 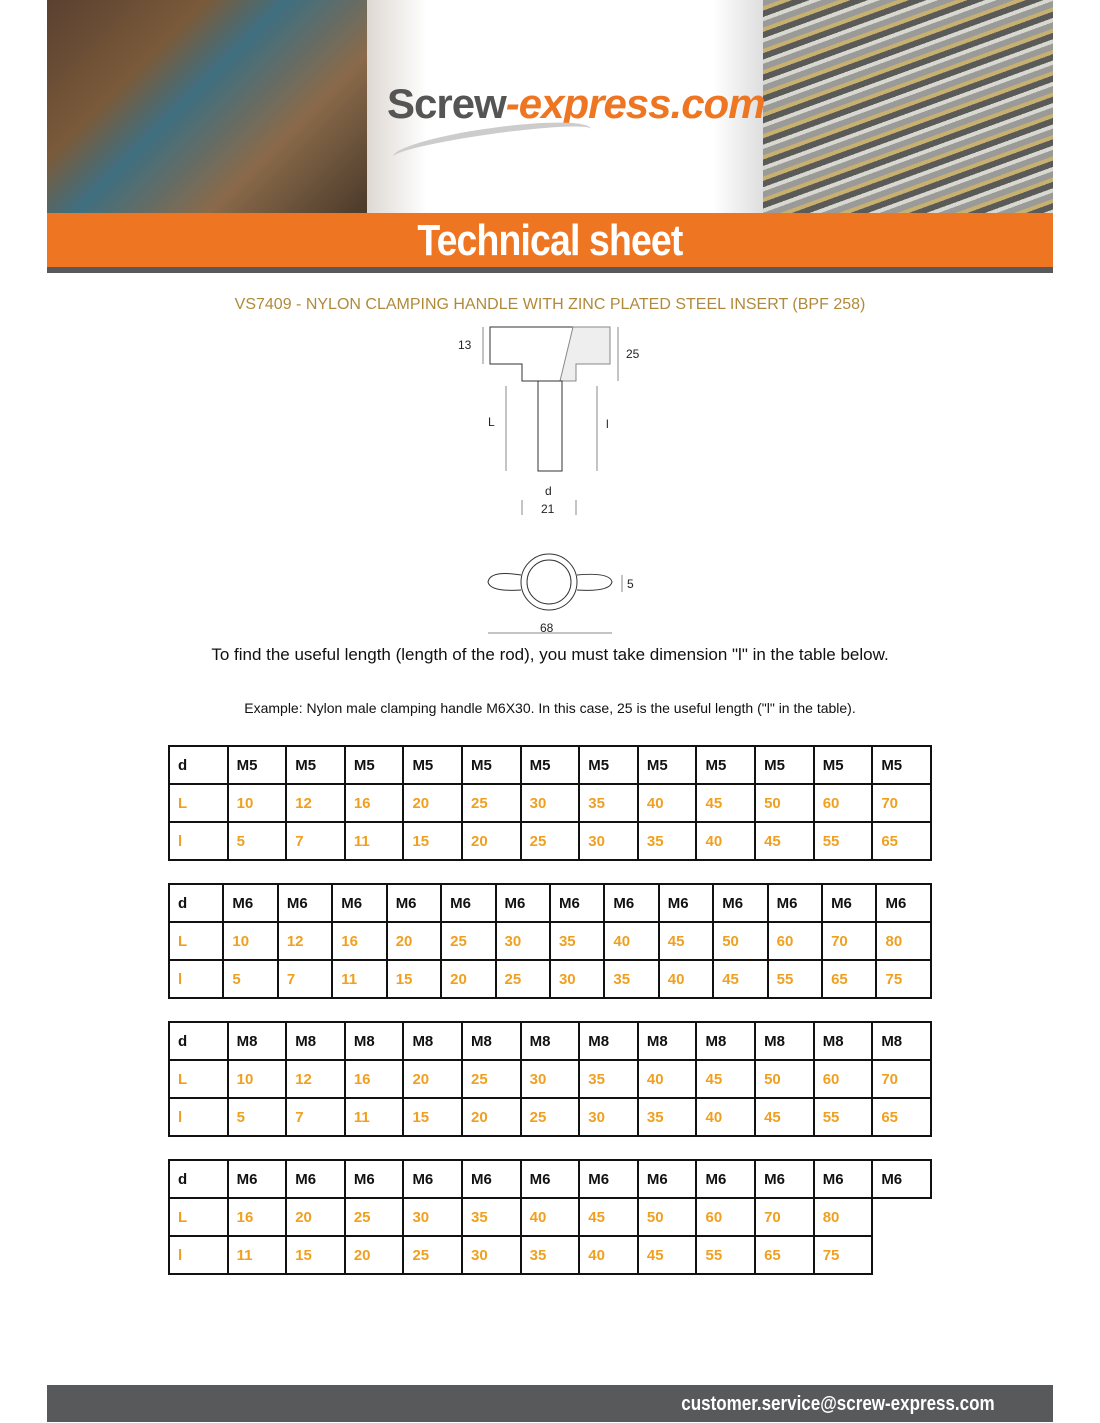 I want to click on dim-5-label: 5, so click(x=630, y=584).